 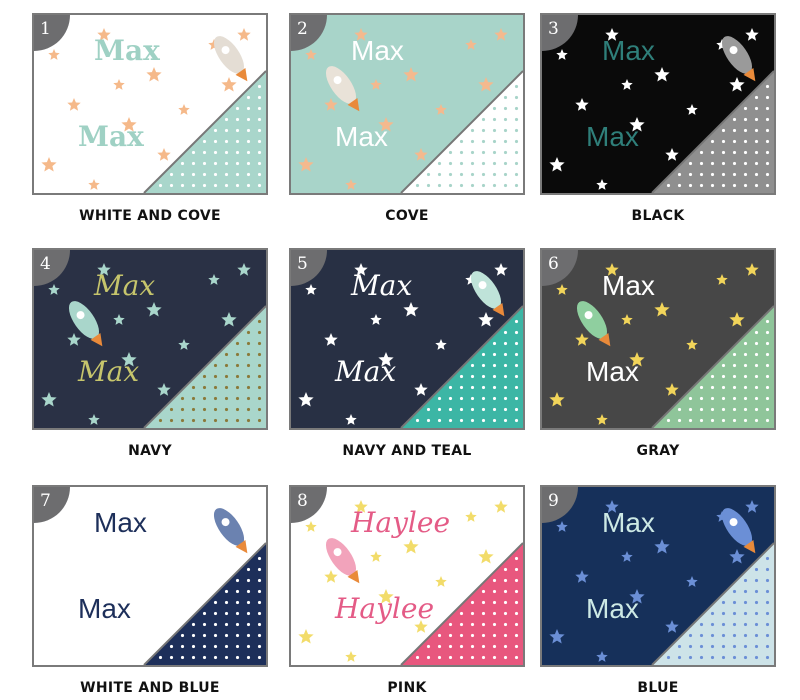 I want to click on swatch-label: WHITE AND BLUE, so click(x=150, y=688).